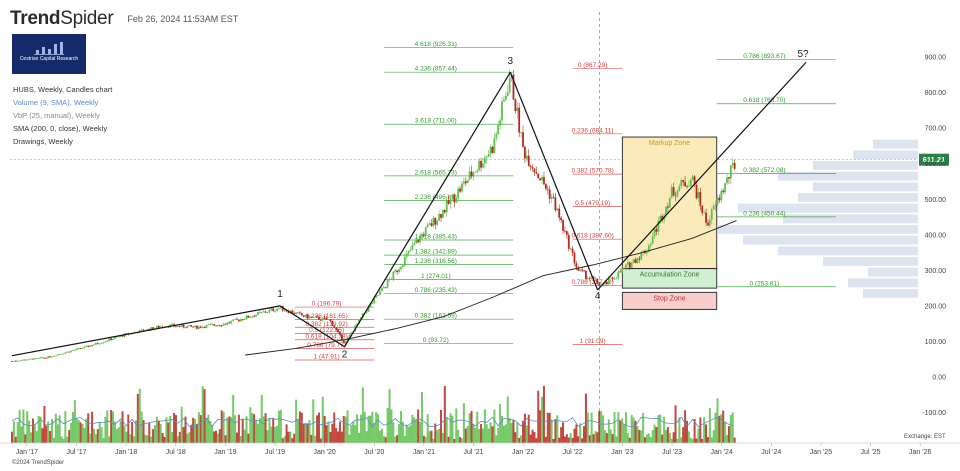 This screenshot has width=960, height=471. What do you see at coordinates (43, 141) in the screenshot?
I see `legend-item-drawings: Drawings, Weekly` at bounding box center [43, 141].